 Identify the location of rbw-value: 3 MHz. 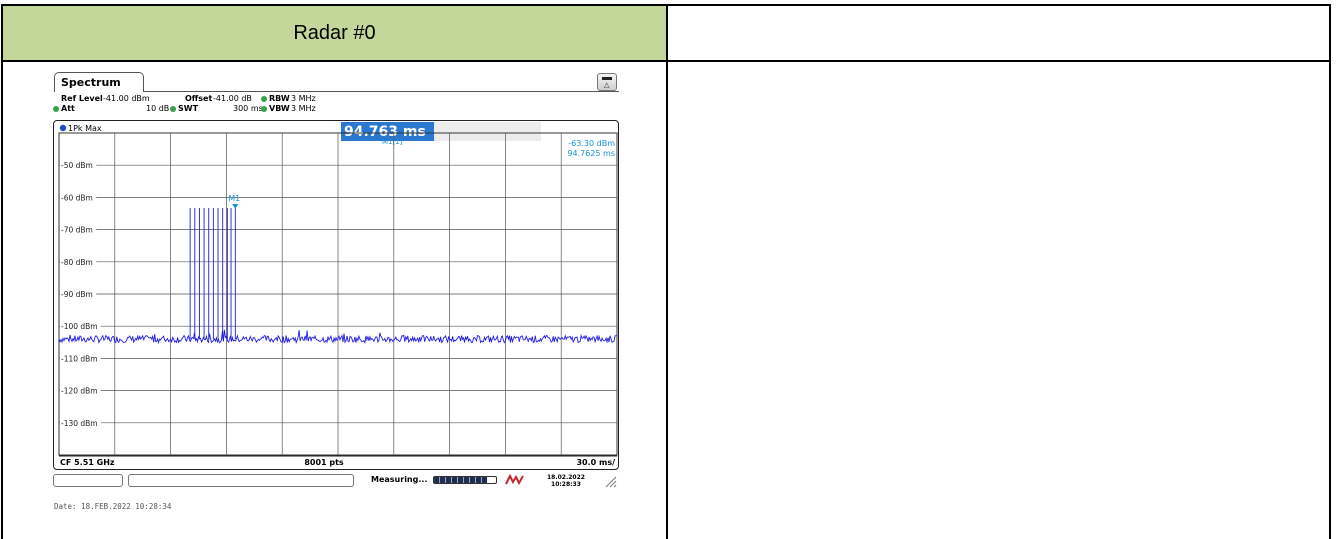
(303, 98).